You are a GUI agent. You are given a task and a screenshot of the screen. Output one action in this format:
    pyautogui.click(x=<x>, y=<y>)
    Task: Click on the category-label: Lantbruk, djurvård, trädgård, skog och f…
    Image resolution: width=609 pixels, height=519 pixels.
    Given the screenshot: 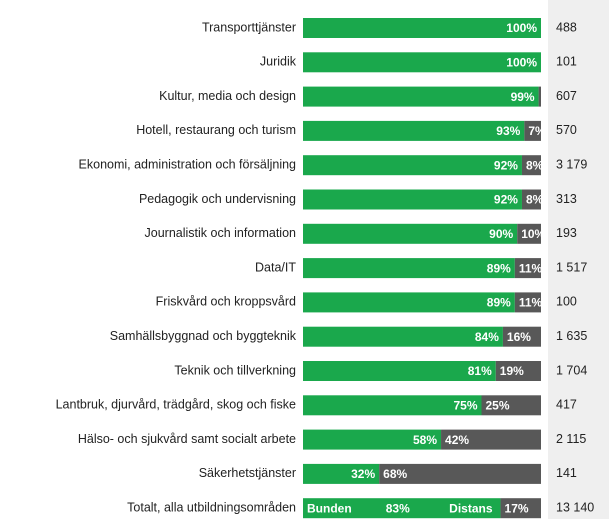 What is the action you would take?
    pyautogui.click(x=176, y=405)
    